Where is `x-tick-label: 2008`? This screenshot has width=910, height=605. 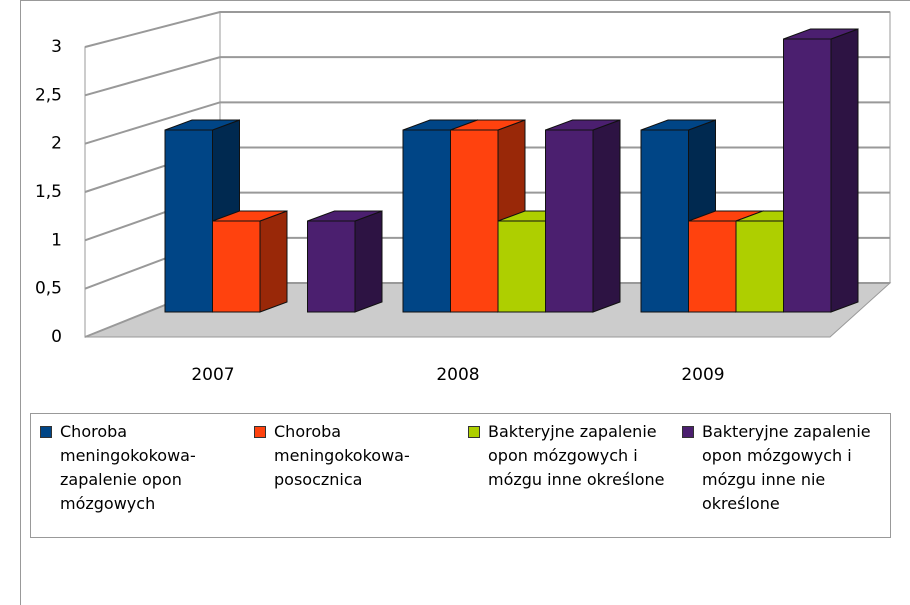
x-tick-label: 2008 is located at coordinates (457, 375).